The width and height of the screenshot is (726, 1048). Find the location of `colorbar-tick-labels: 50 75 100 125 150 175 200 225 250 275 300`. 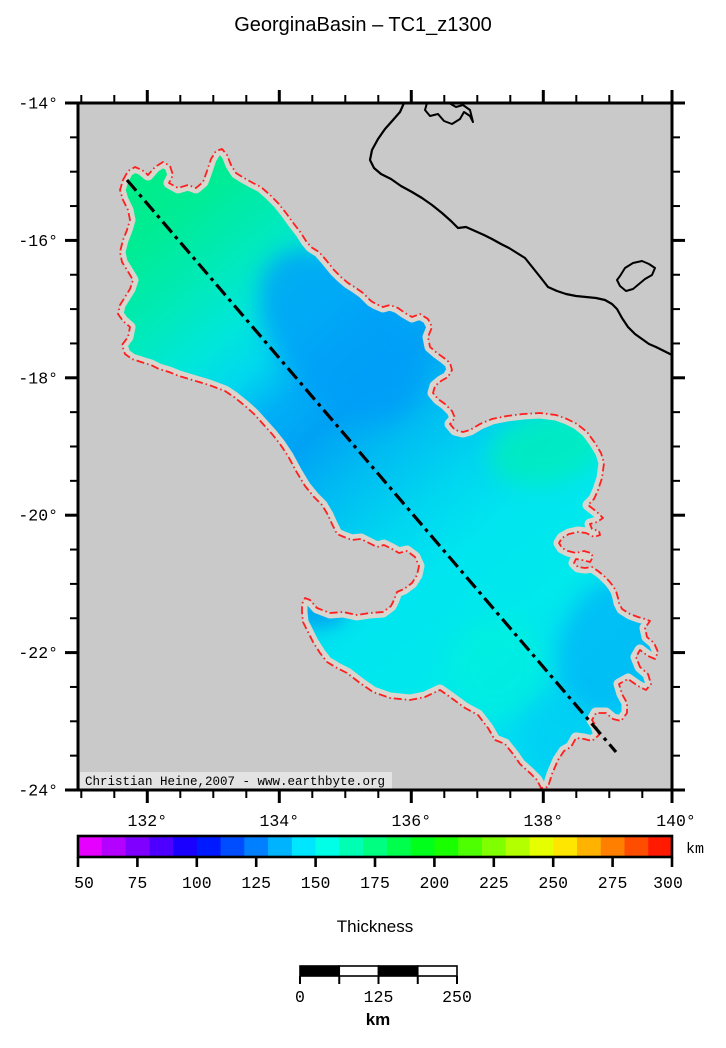

colorbar-tick-labels: 50 75 100 125 150 175 200 225 250 275 300 is located at coordinates (378, 883).